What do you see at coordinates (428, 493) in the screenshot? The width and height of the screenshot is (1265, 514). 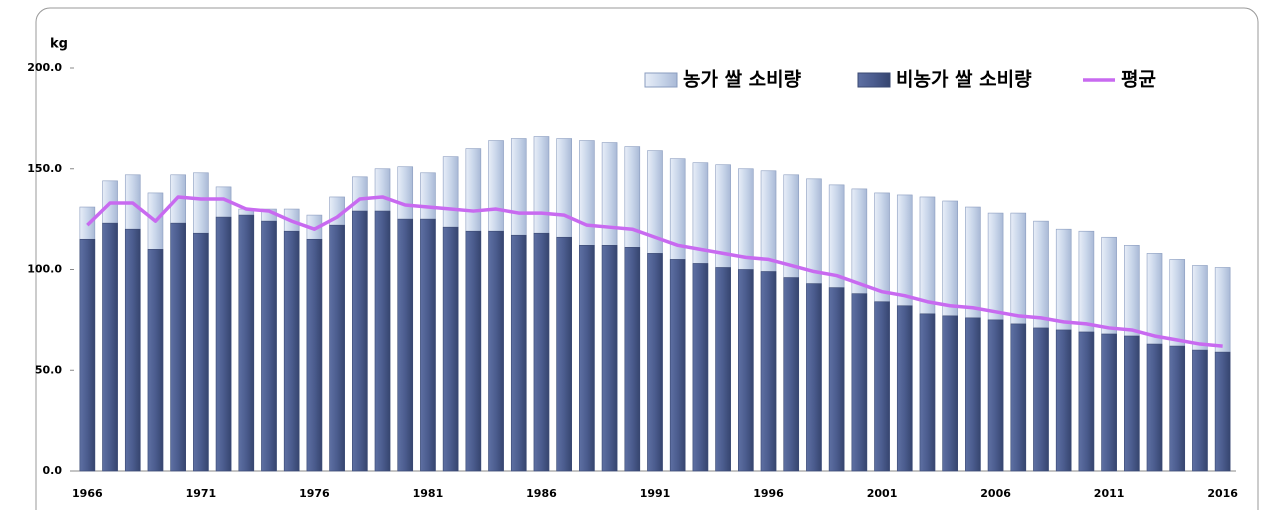 I see `x-tick-label: 1981` at bounding box center [428, 493].